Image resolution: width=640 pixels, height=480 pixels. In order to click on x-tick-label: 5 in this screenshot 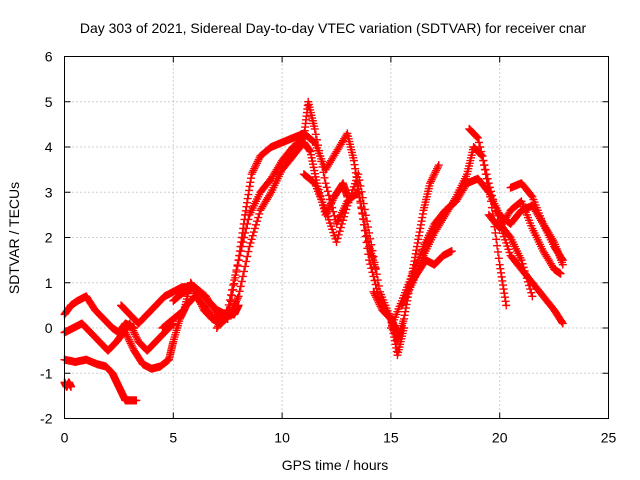, I will do `click(173, 438)`.